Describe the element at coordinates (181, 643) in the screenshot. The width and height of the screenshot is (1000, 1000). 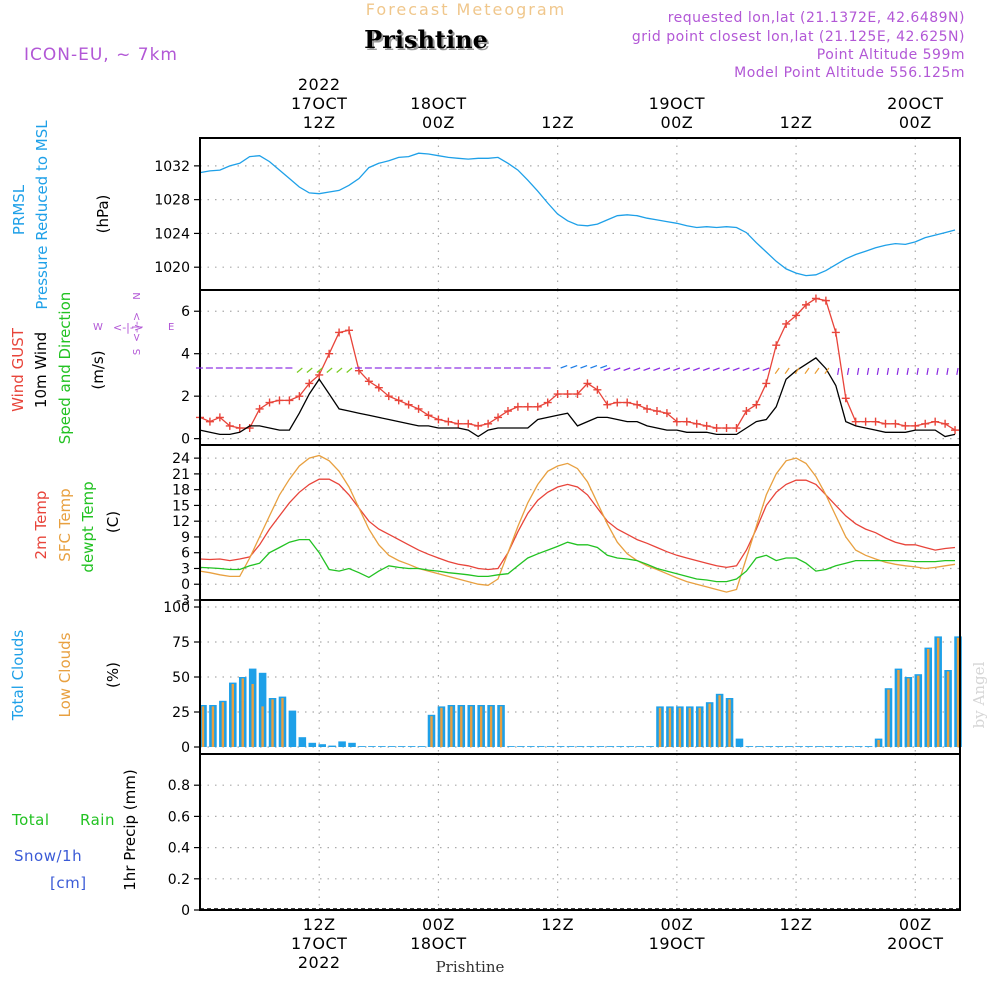
I see `y-tick-label: 75` at that location.